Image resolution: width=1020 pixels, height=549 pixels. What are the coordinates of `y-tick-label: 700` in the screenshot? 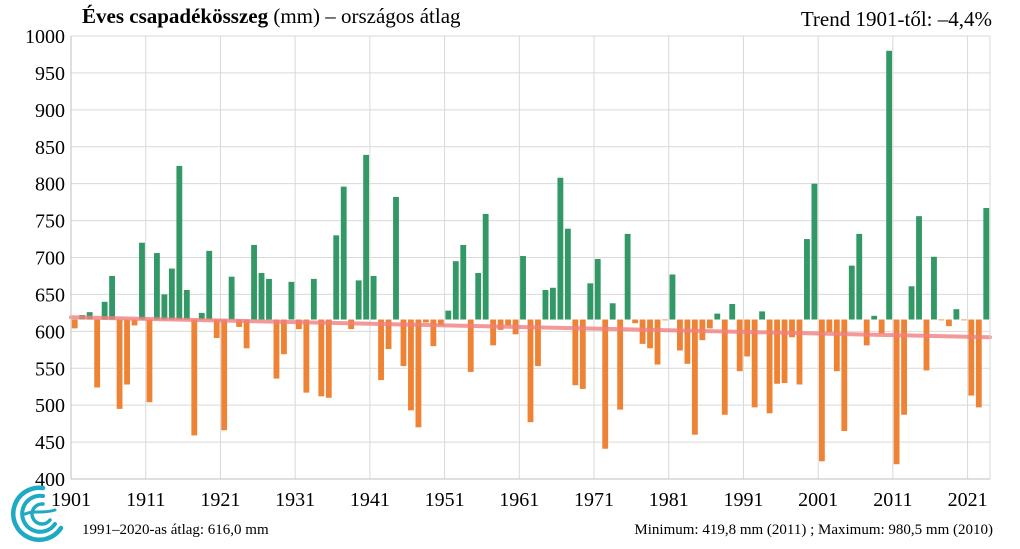 It's located at (50, 259).